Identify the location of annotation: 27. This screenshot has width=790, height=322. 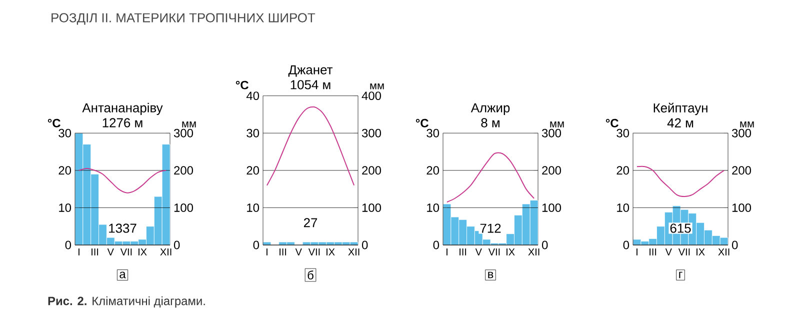
(311, 223).